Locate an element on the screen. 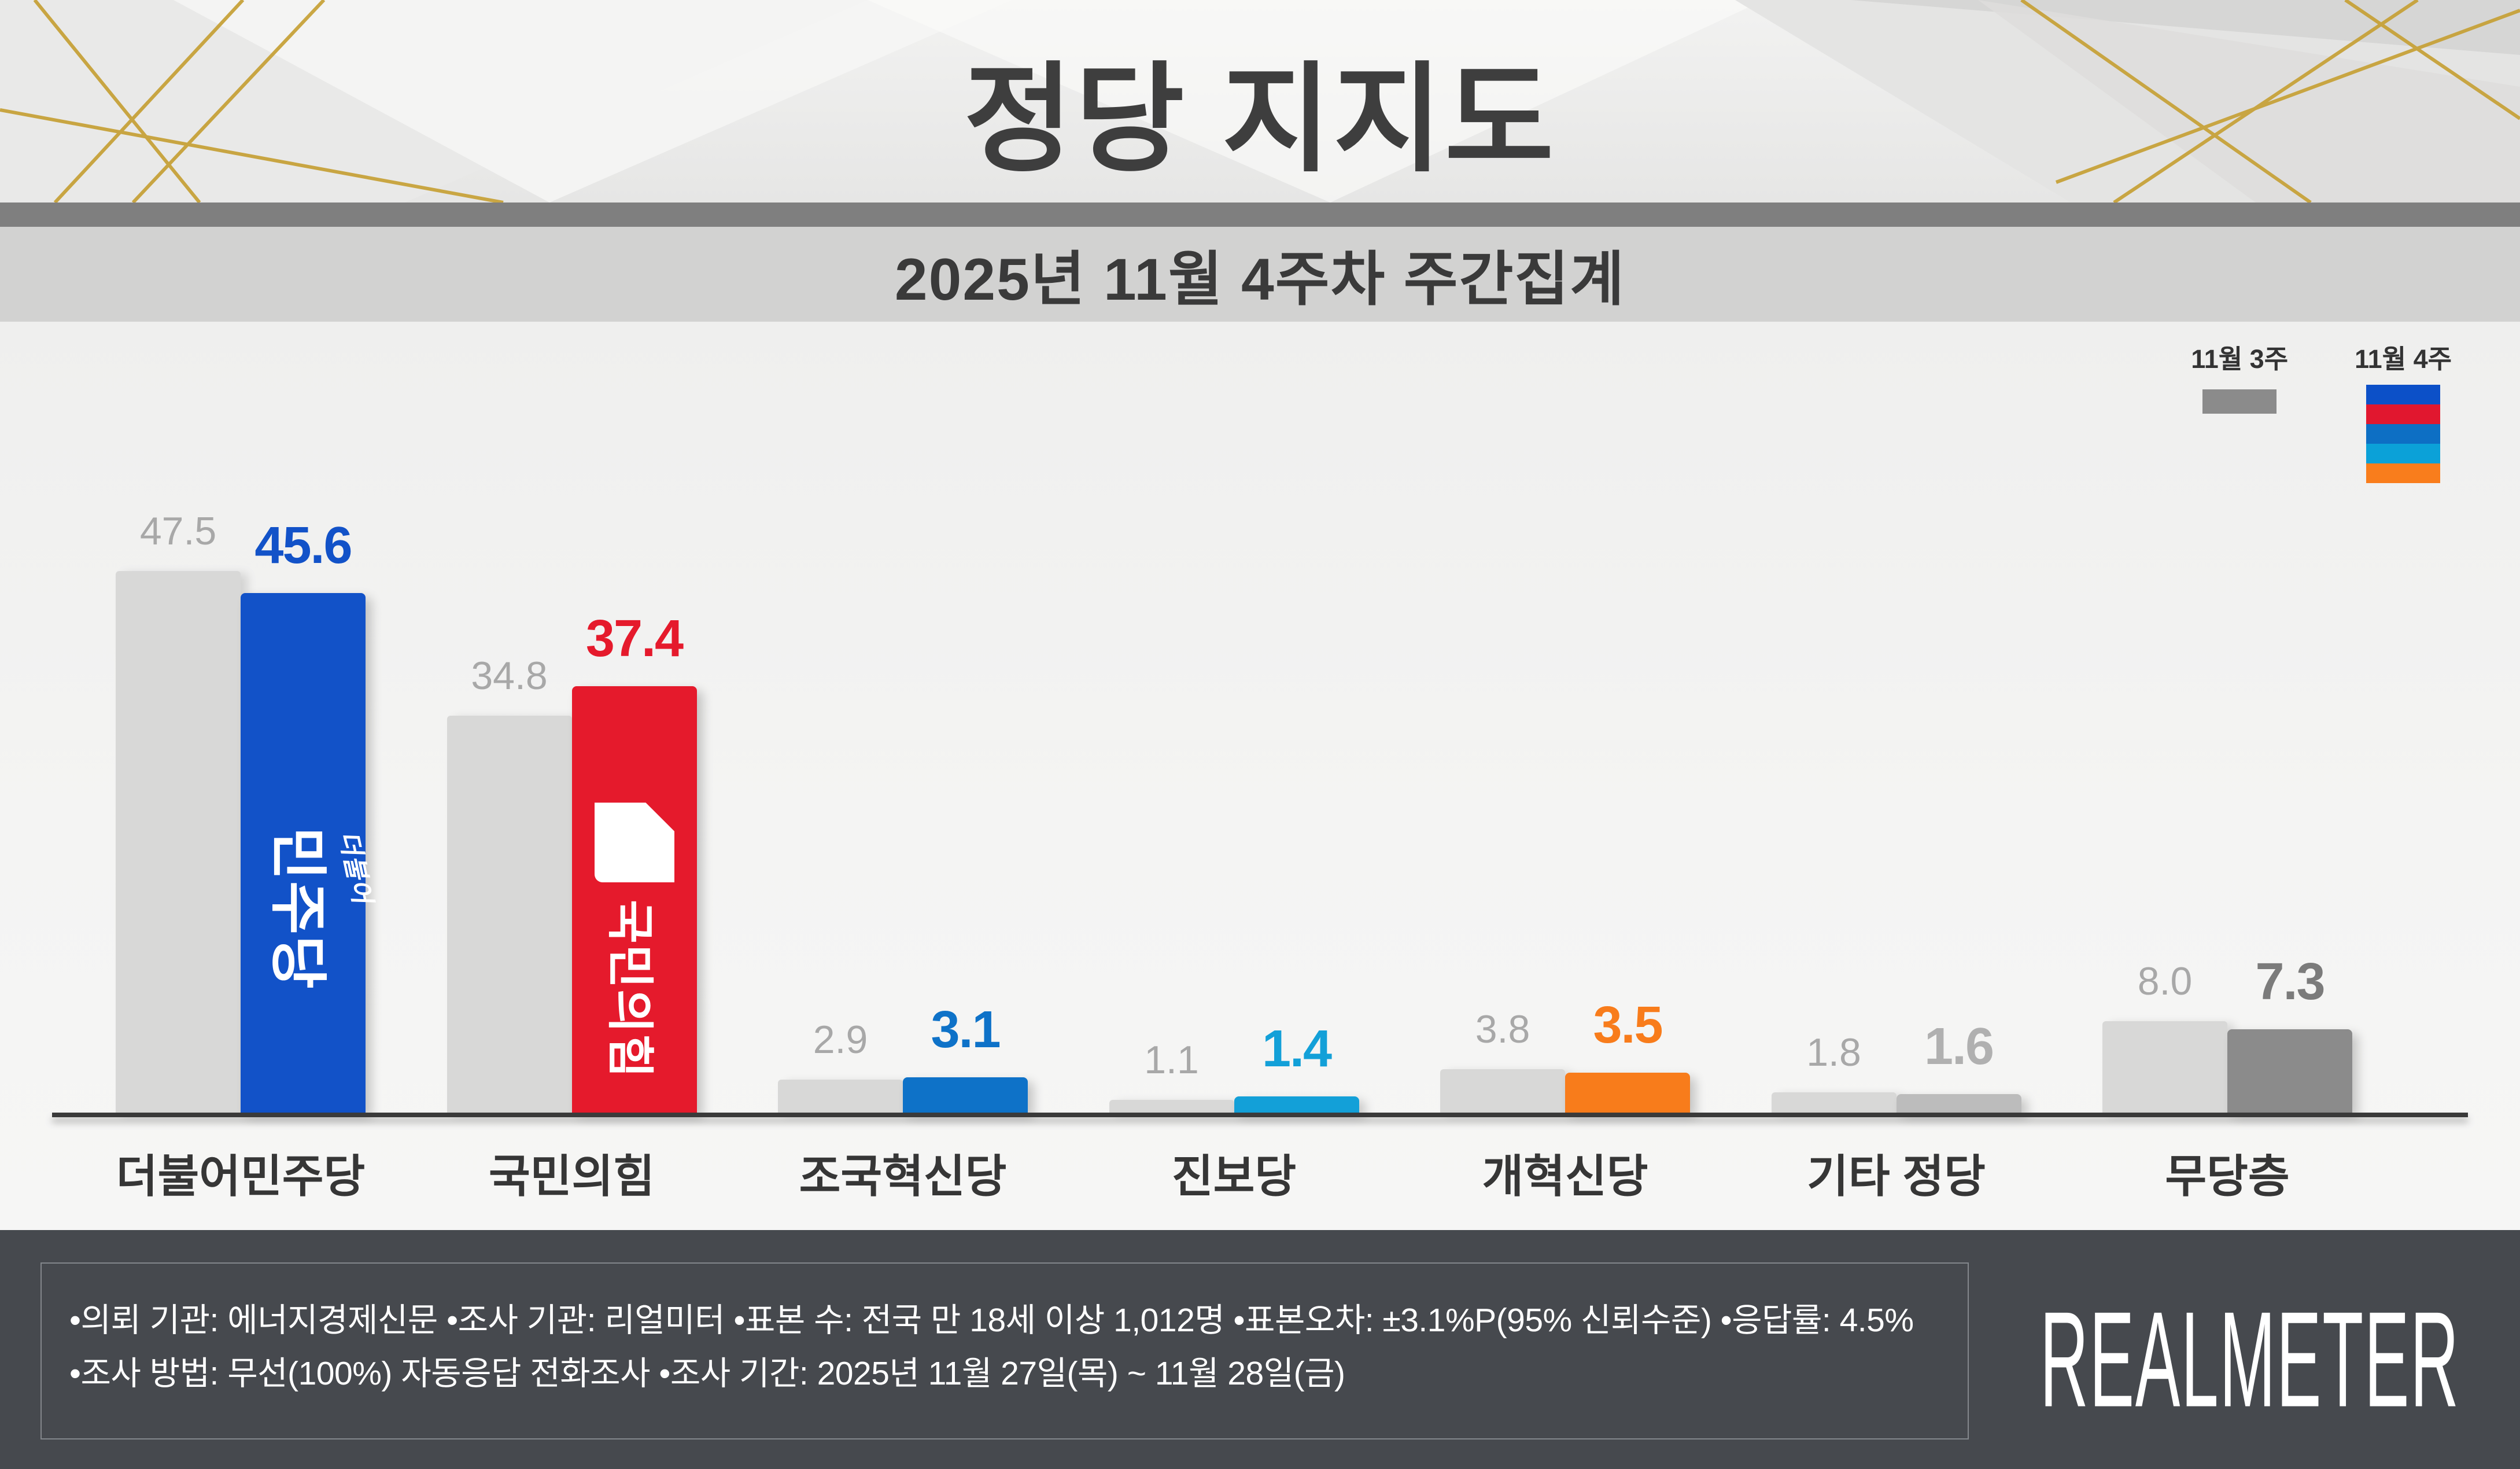  category-label: 무당층 is located at coordinates (2227, 1176).